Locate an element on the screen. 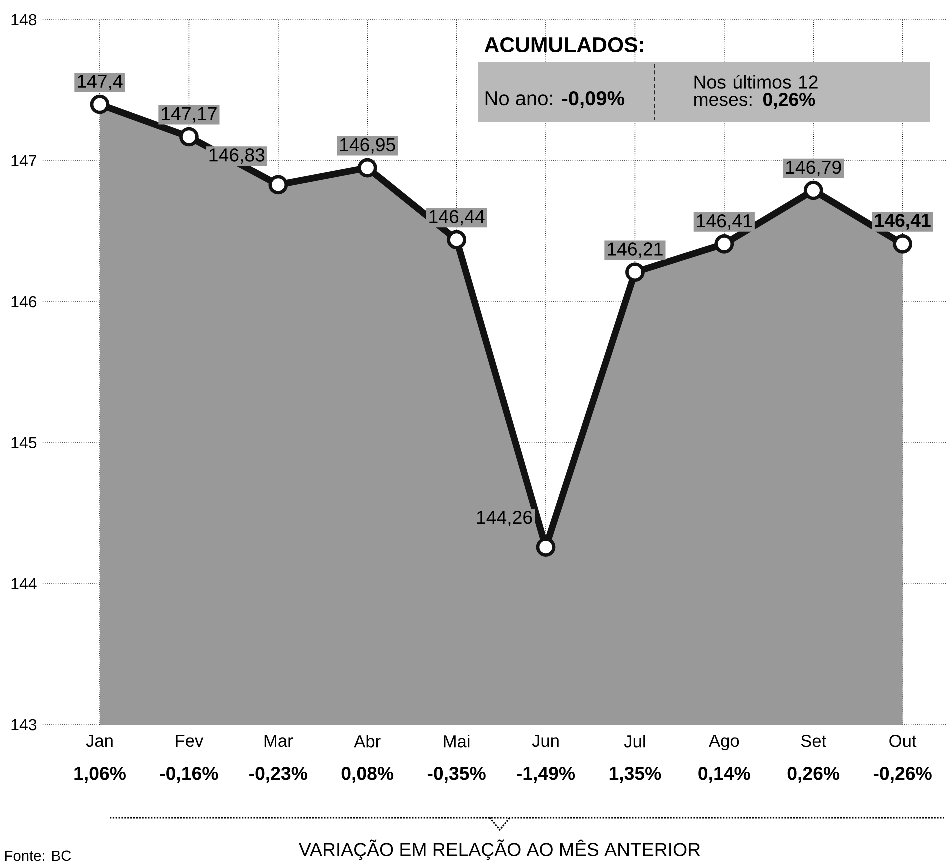 Image resolution: width=946 pixels, height=866 pixels. data-label: 146,21 is located at coordinates (635, 250).